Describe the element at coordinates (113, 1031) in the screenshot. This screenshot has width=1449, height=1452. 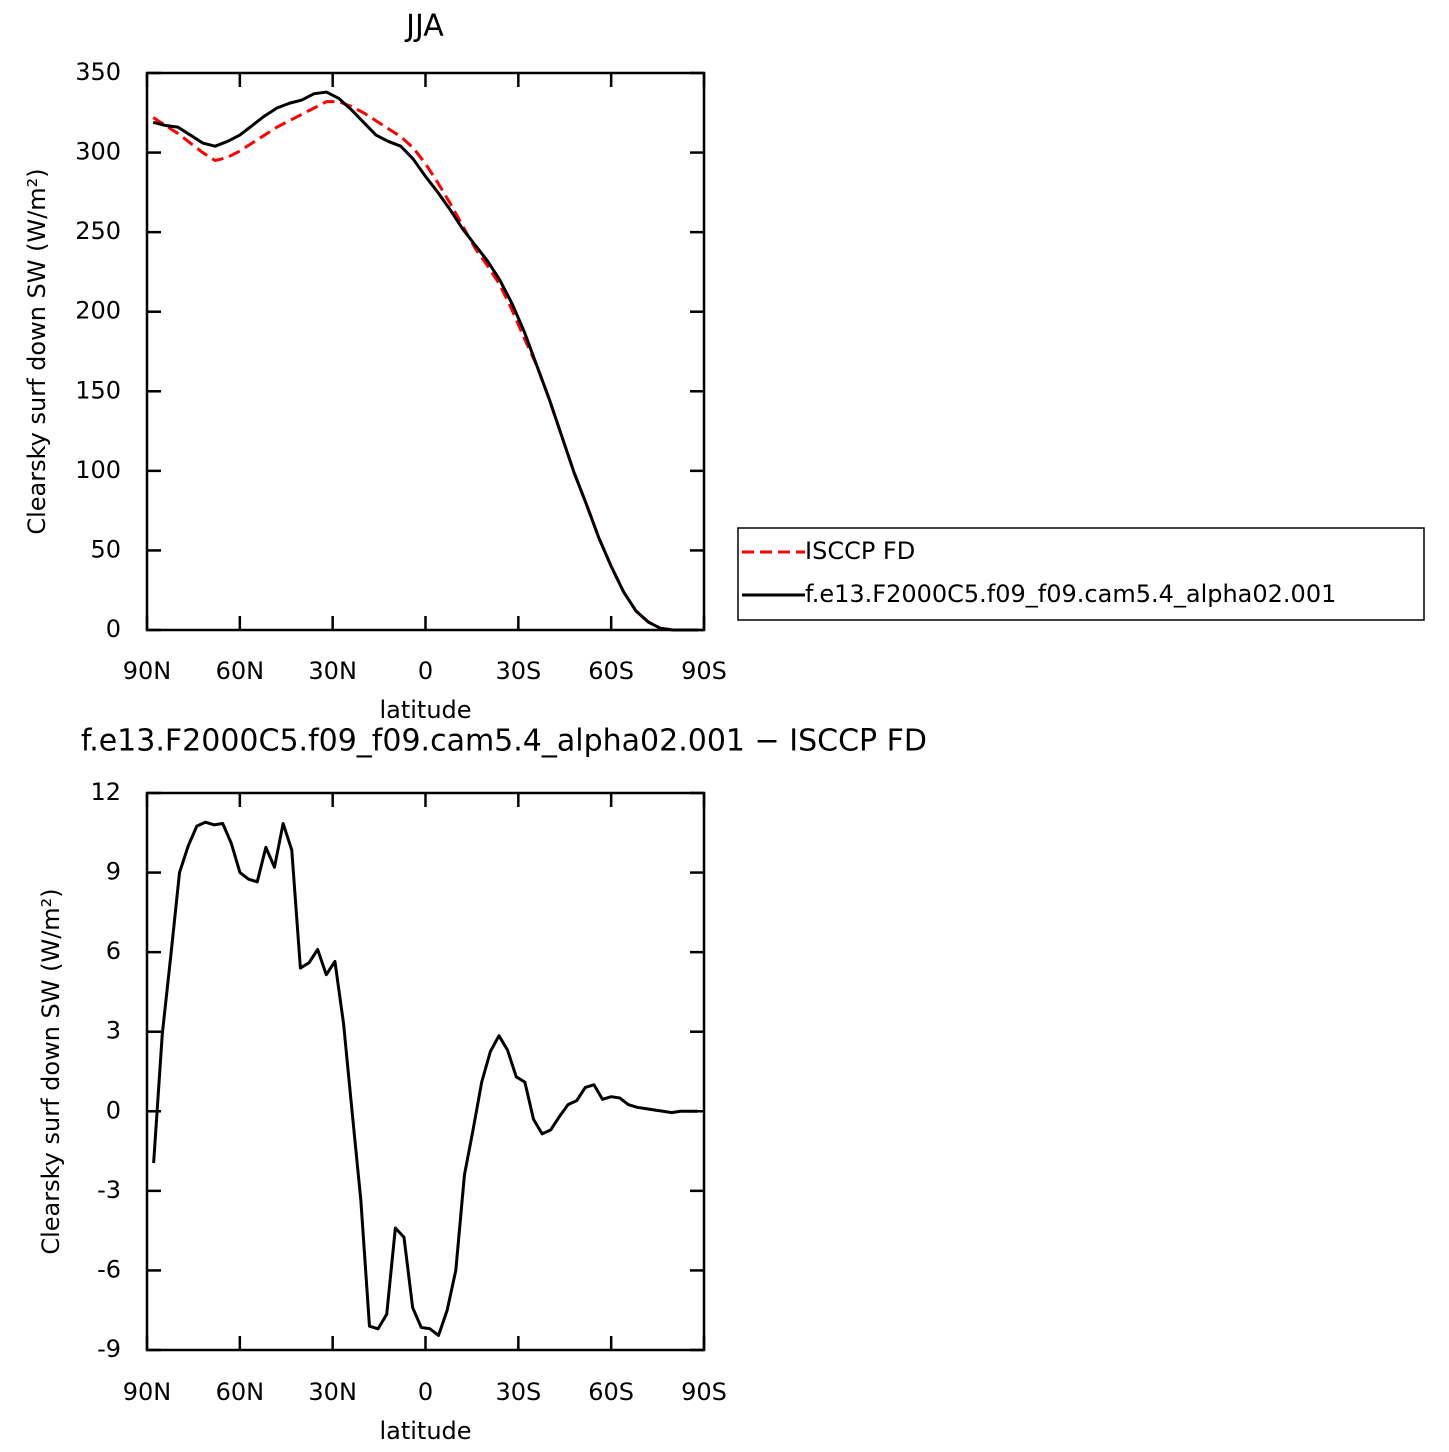
I see `y-tick-label: 3` at that location.